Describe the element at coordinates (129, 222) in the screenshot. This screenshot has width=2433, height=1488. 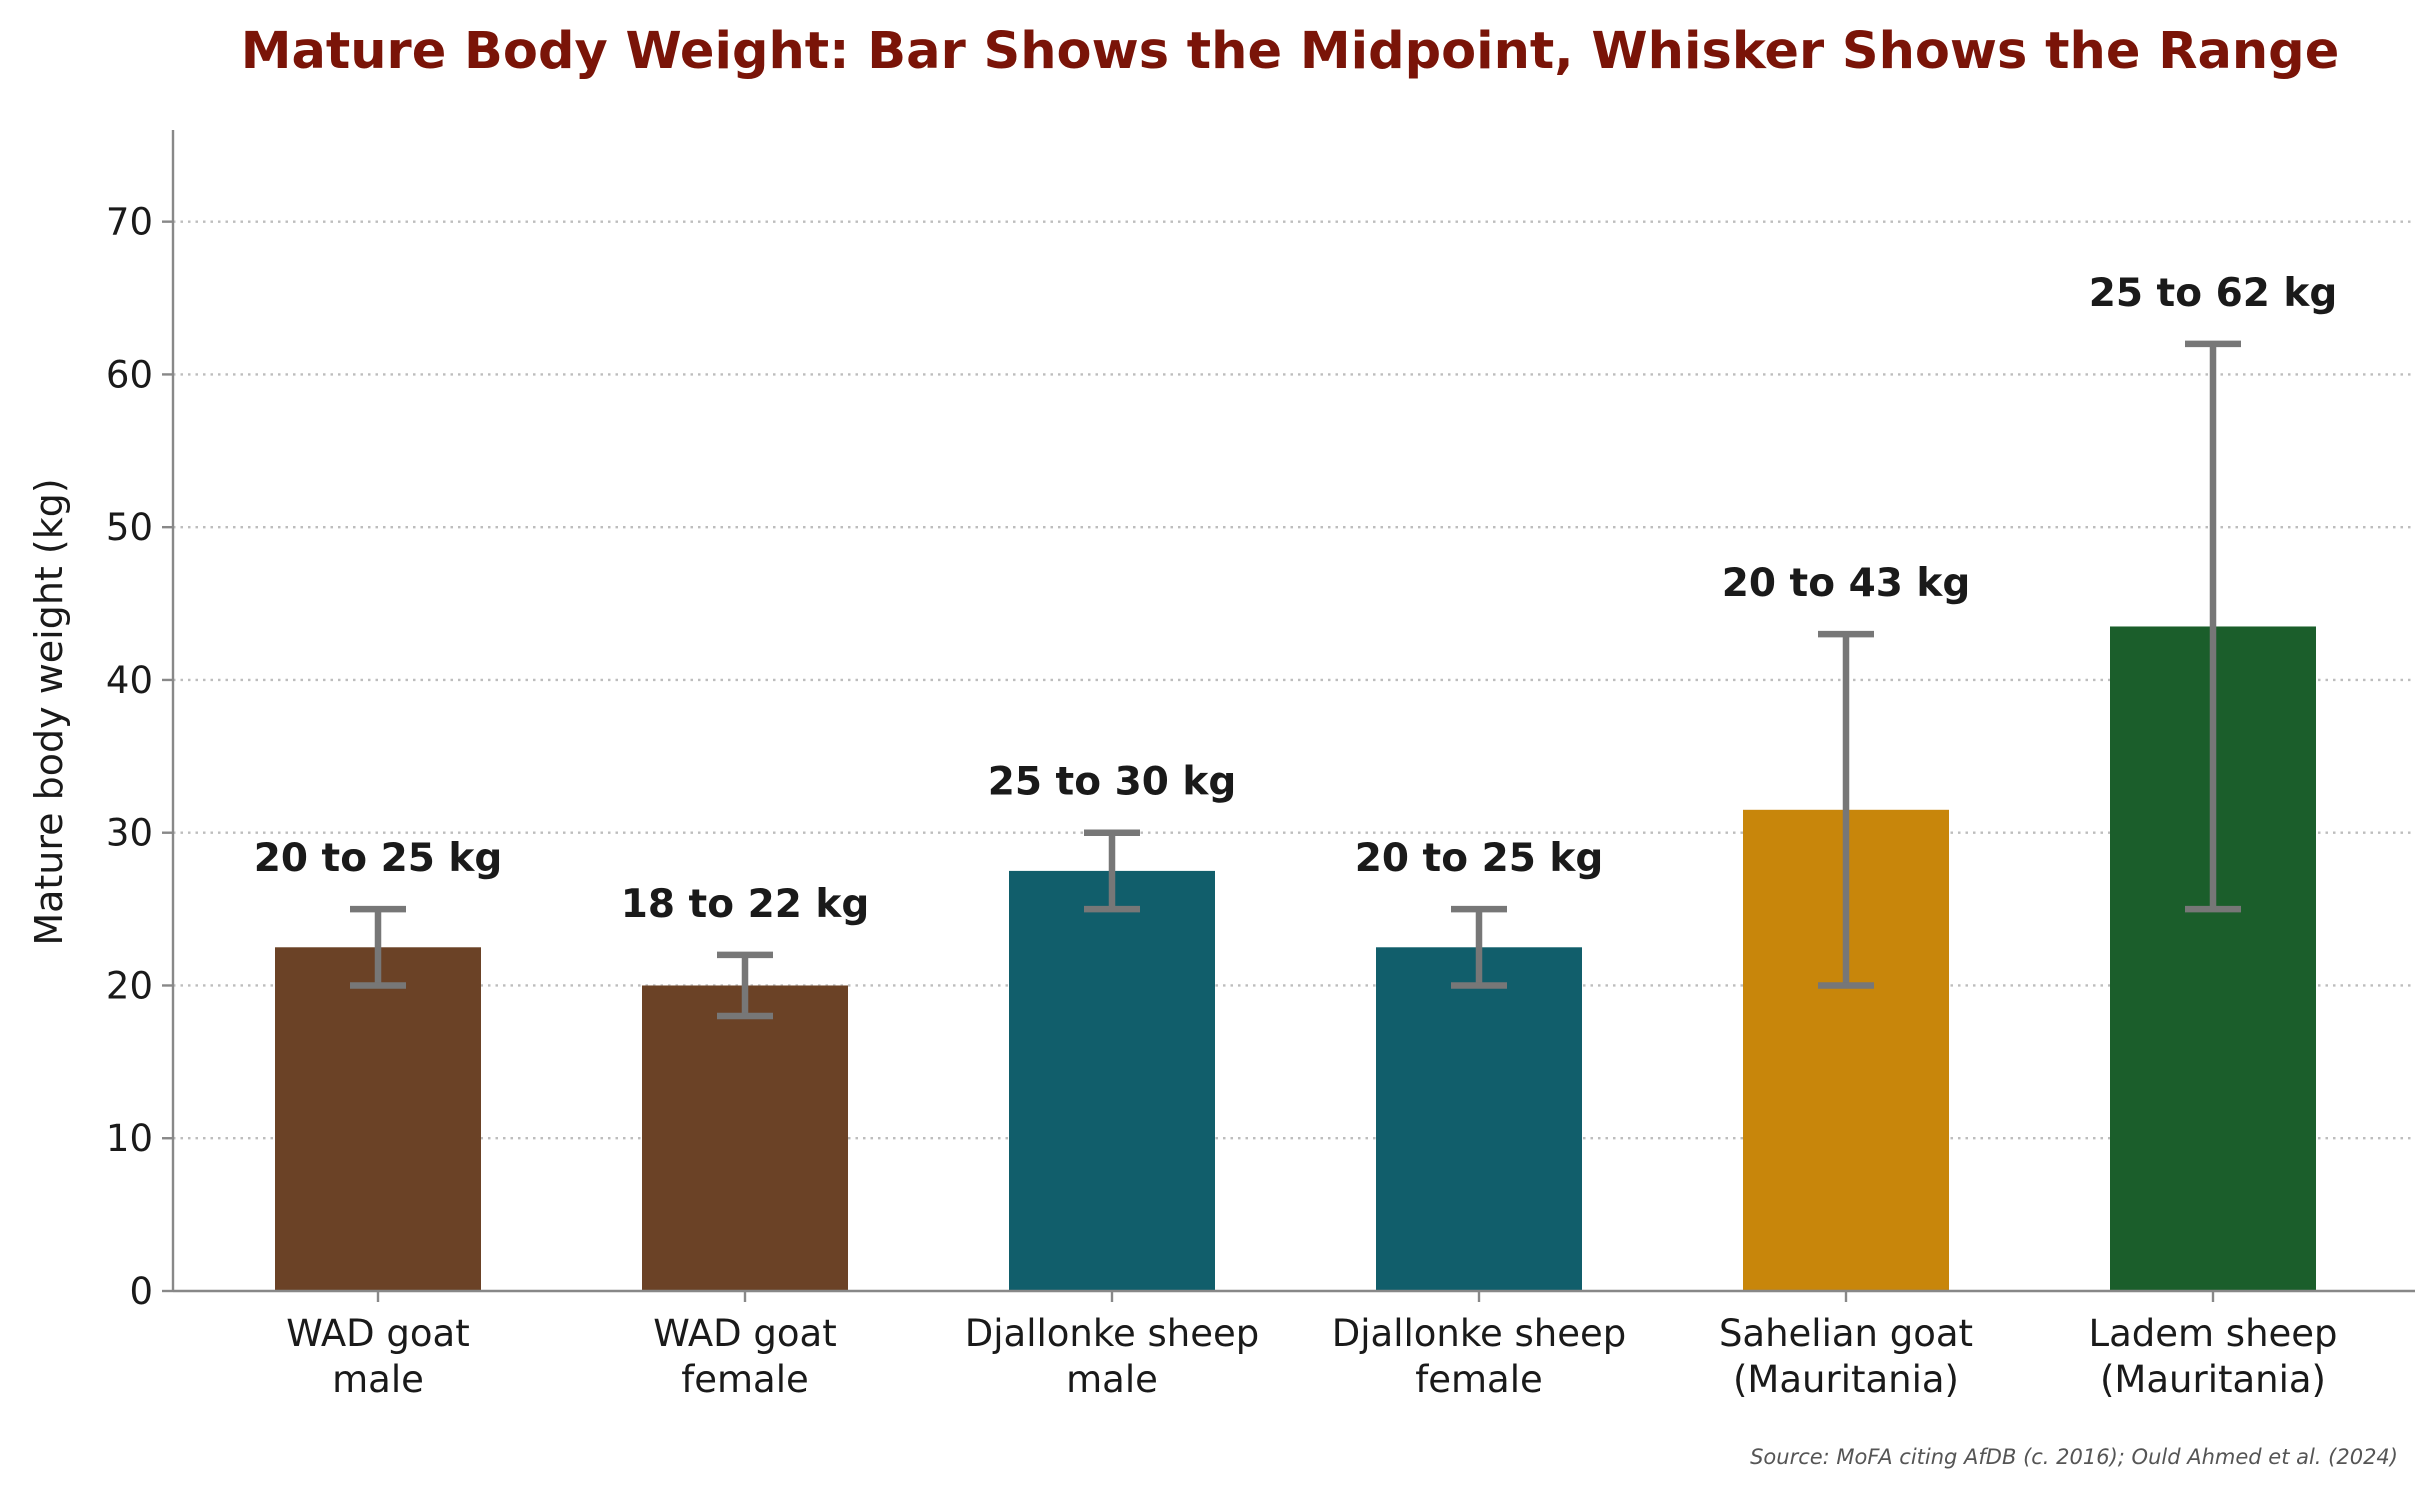
I see `y-tick-label: 70` at that location.